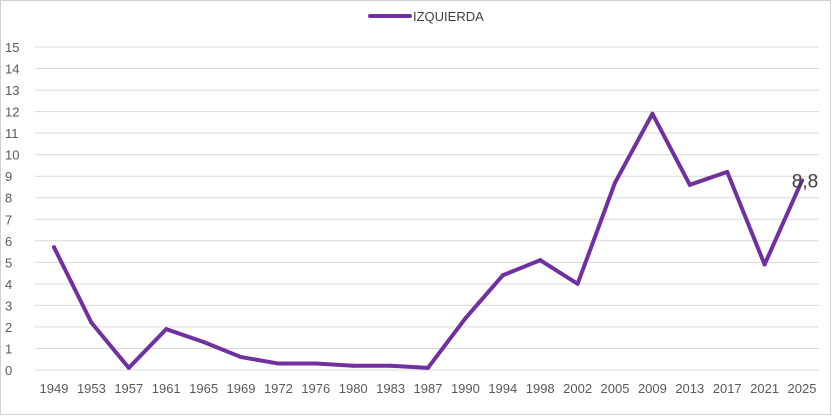 The image size is (833, 418). What do you see at coordinates (12, 69) in the screenshot?
I see `y-tick-label: 14` at bounding box center [12, 69].